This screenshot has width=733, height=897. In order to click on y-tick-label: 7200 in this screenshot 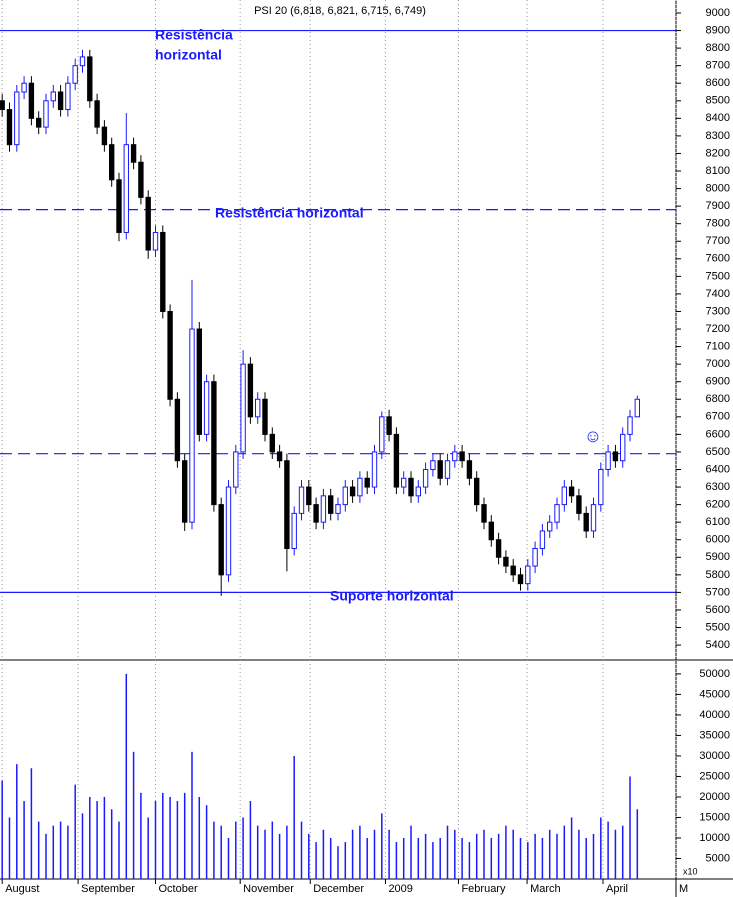, I will do `click(718, 329)`.